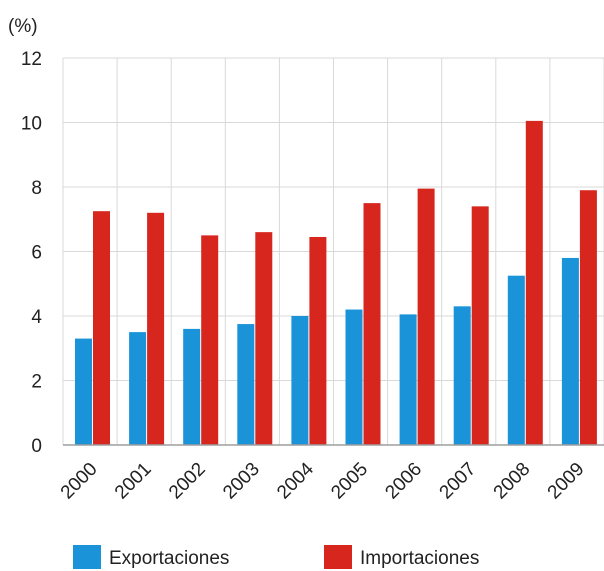  What do you see at coordinates (241, 481) in the screenshot?
I see `x-tick-label: 2003` at bounding box center [241, 481].